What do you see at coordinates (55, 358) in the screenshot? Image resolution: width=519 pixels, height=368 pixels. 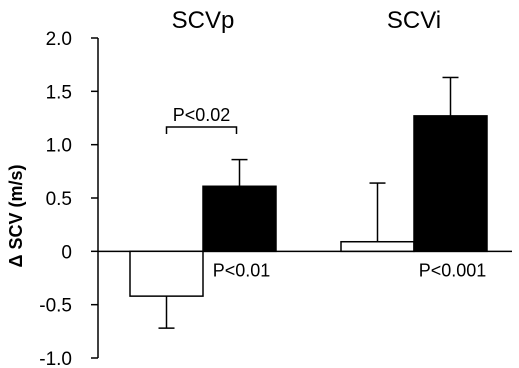 I see `y-tick-label: -1.0` at bounding box center [55, 358].